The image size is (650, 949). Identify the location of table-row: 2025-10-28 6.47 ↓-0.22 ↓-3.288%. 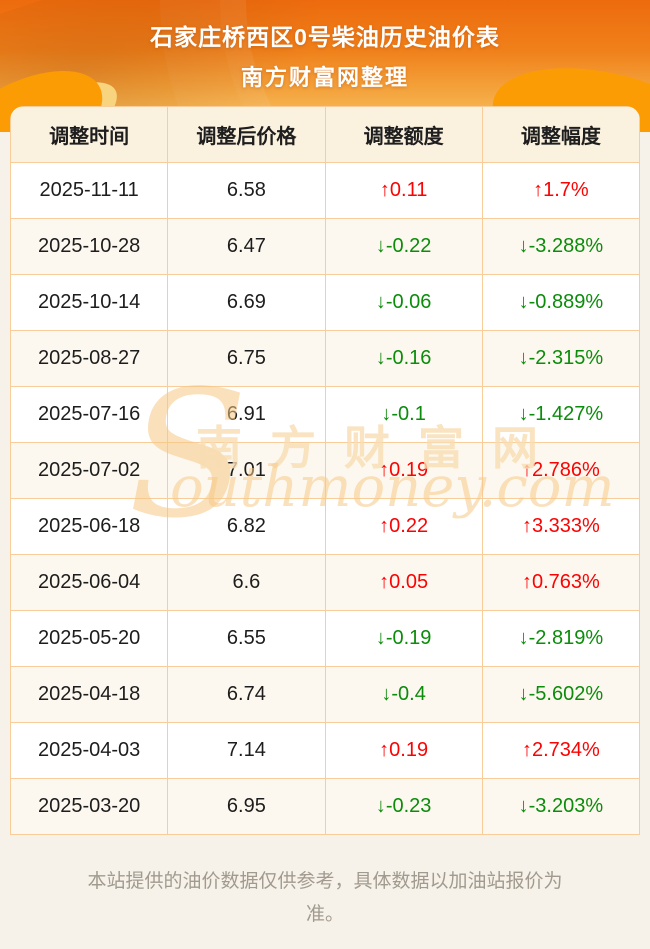
(325, 246).